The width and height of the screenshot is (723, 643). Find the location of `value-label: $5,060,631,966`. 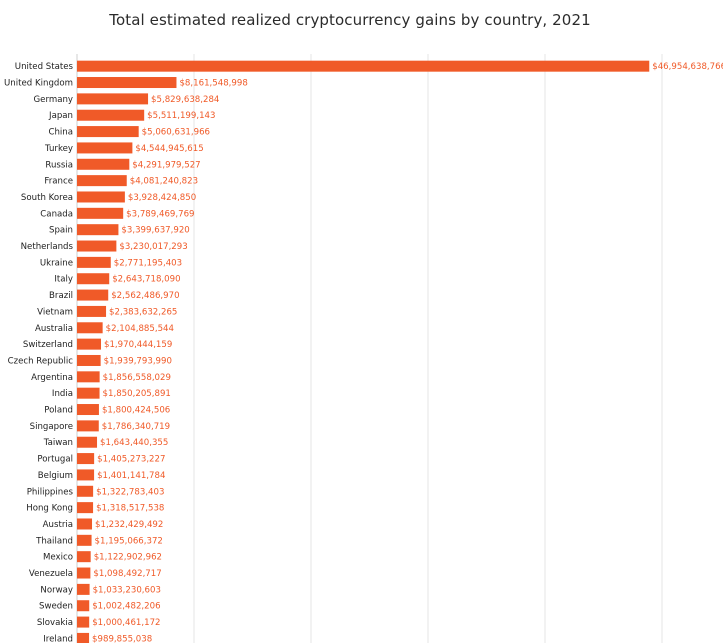

value-label: $5,060,631,966 is located at coordinates (176, 133).